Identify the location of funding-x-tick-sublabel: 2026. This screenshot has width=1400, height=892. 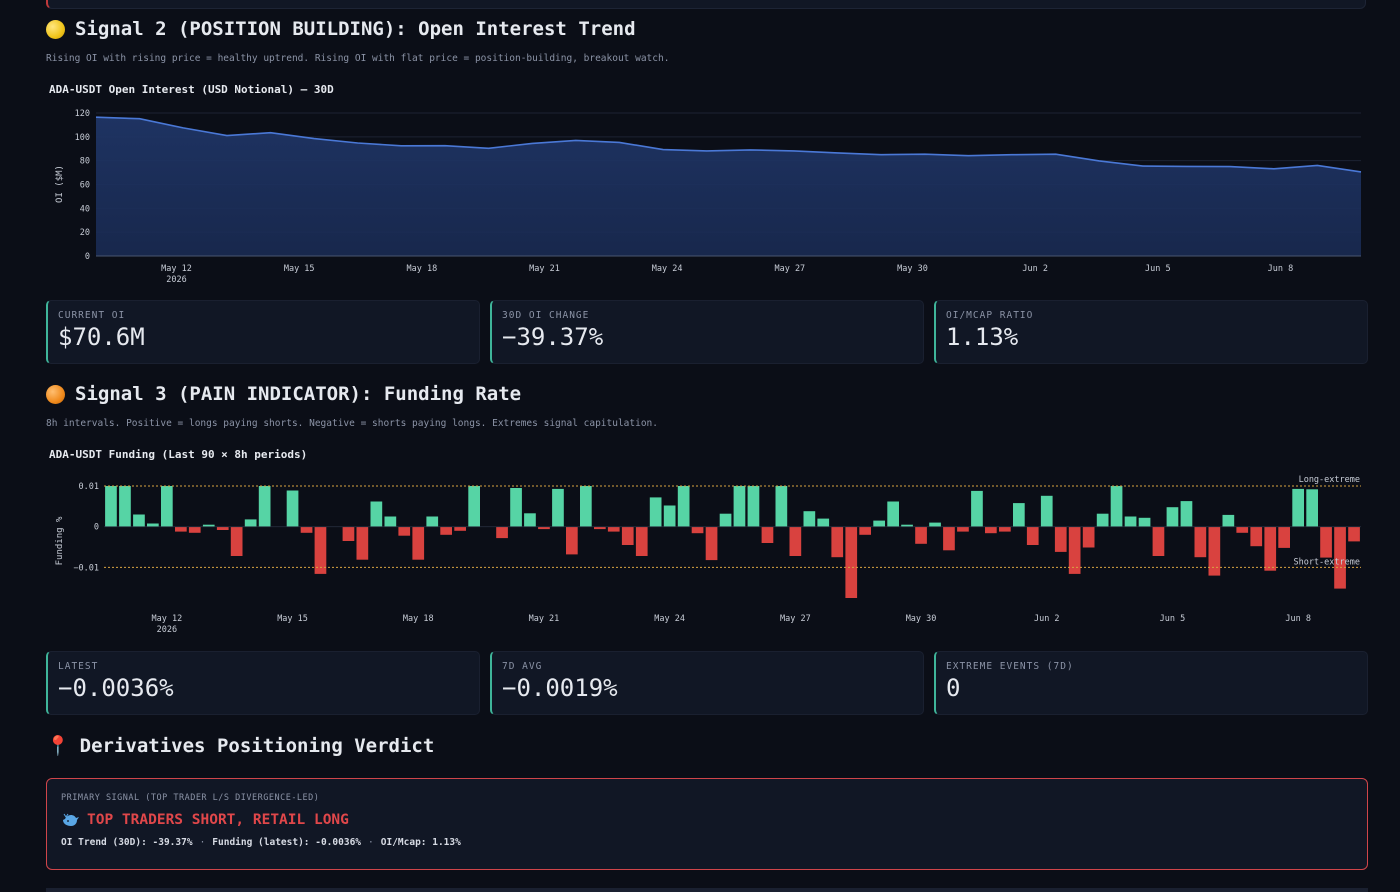
(167, 630).